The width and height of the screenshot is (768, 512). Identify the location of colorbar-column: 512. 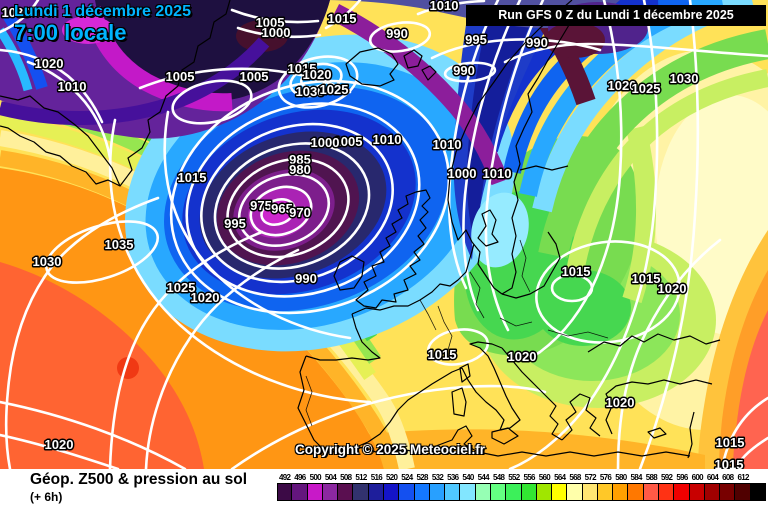
(361, 487).